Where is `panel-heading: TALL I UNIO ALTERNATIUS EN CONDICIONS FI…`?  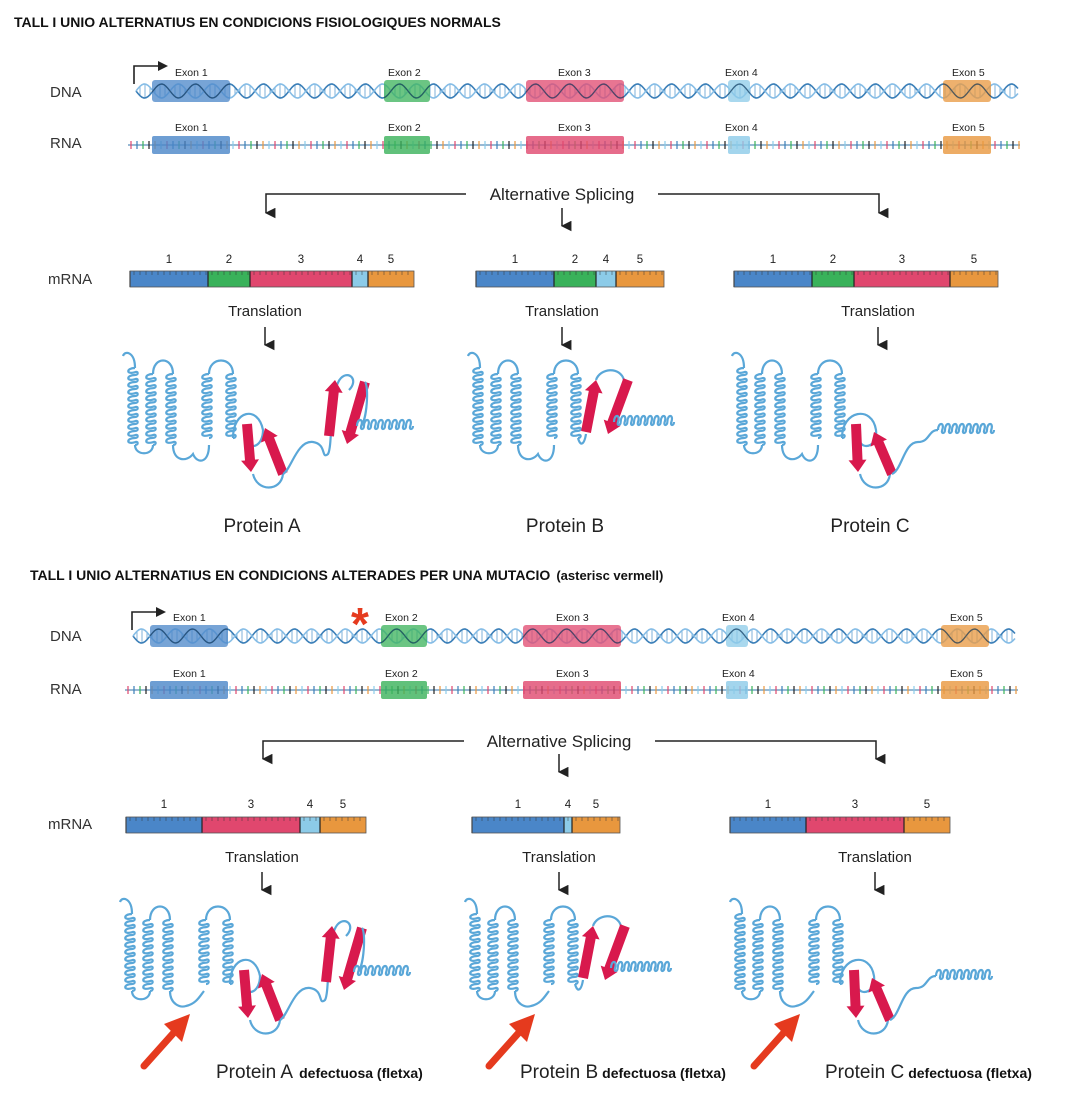 panel-heading: TALL I UNIO ALTERNATIUS EN CONDICIONS FI… is located at coordinates (257, 22).